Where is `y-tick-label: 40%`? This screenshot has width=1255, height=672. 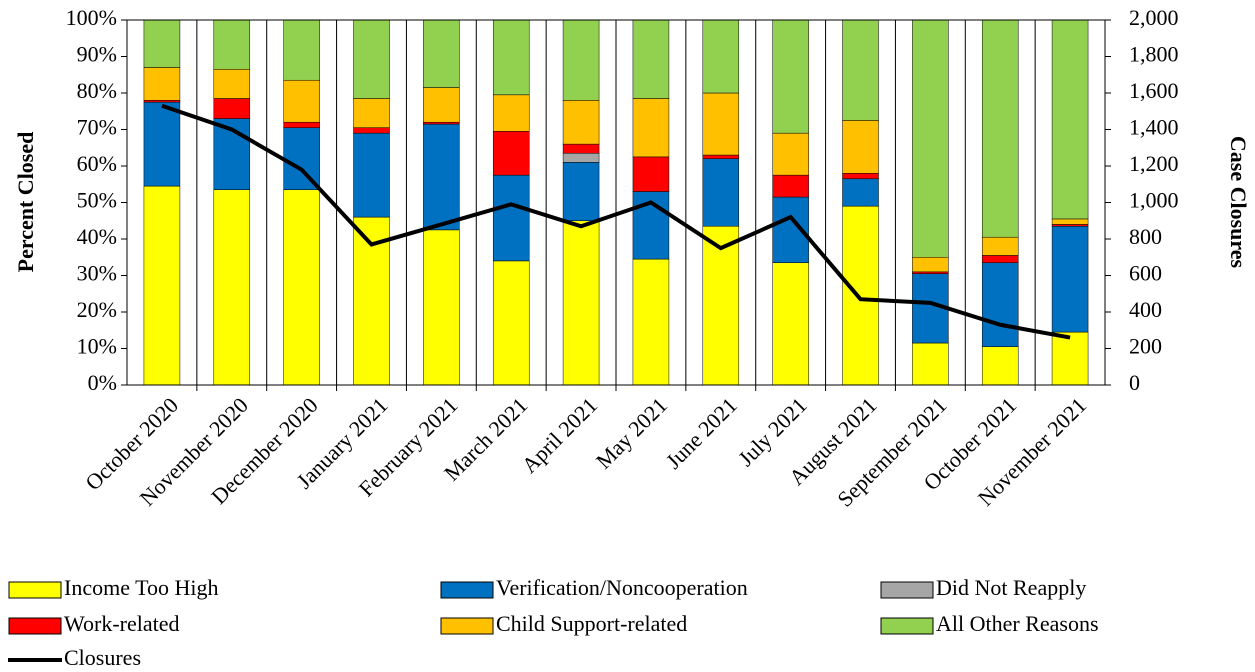 y-tick-label: 40% is located at coordinates (97, 236).